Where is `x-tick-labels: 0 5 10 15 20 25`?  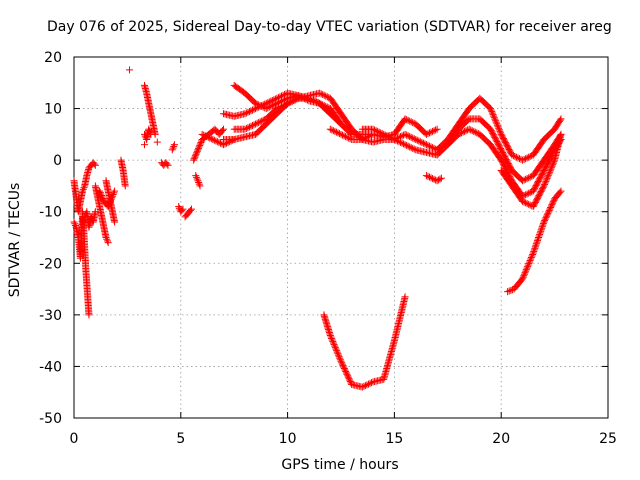 x-tick-labels: 0 5 10 15 20 25 is located at coordinates (343, 439).